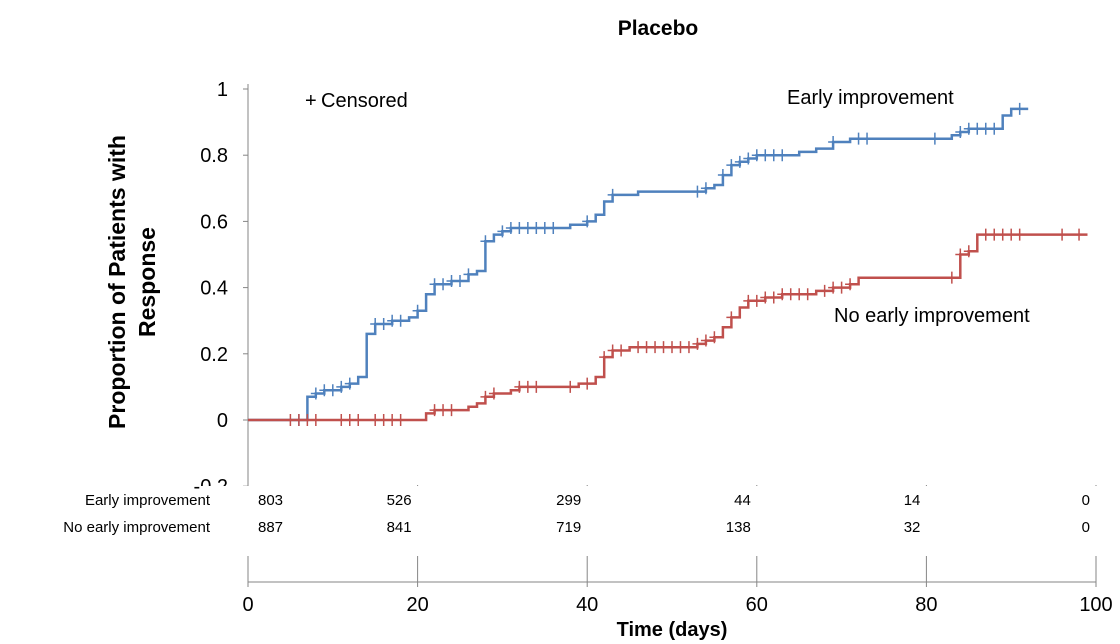  I want to click on censored-legend-label: Censored, so click(364, 101).